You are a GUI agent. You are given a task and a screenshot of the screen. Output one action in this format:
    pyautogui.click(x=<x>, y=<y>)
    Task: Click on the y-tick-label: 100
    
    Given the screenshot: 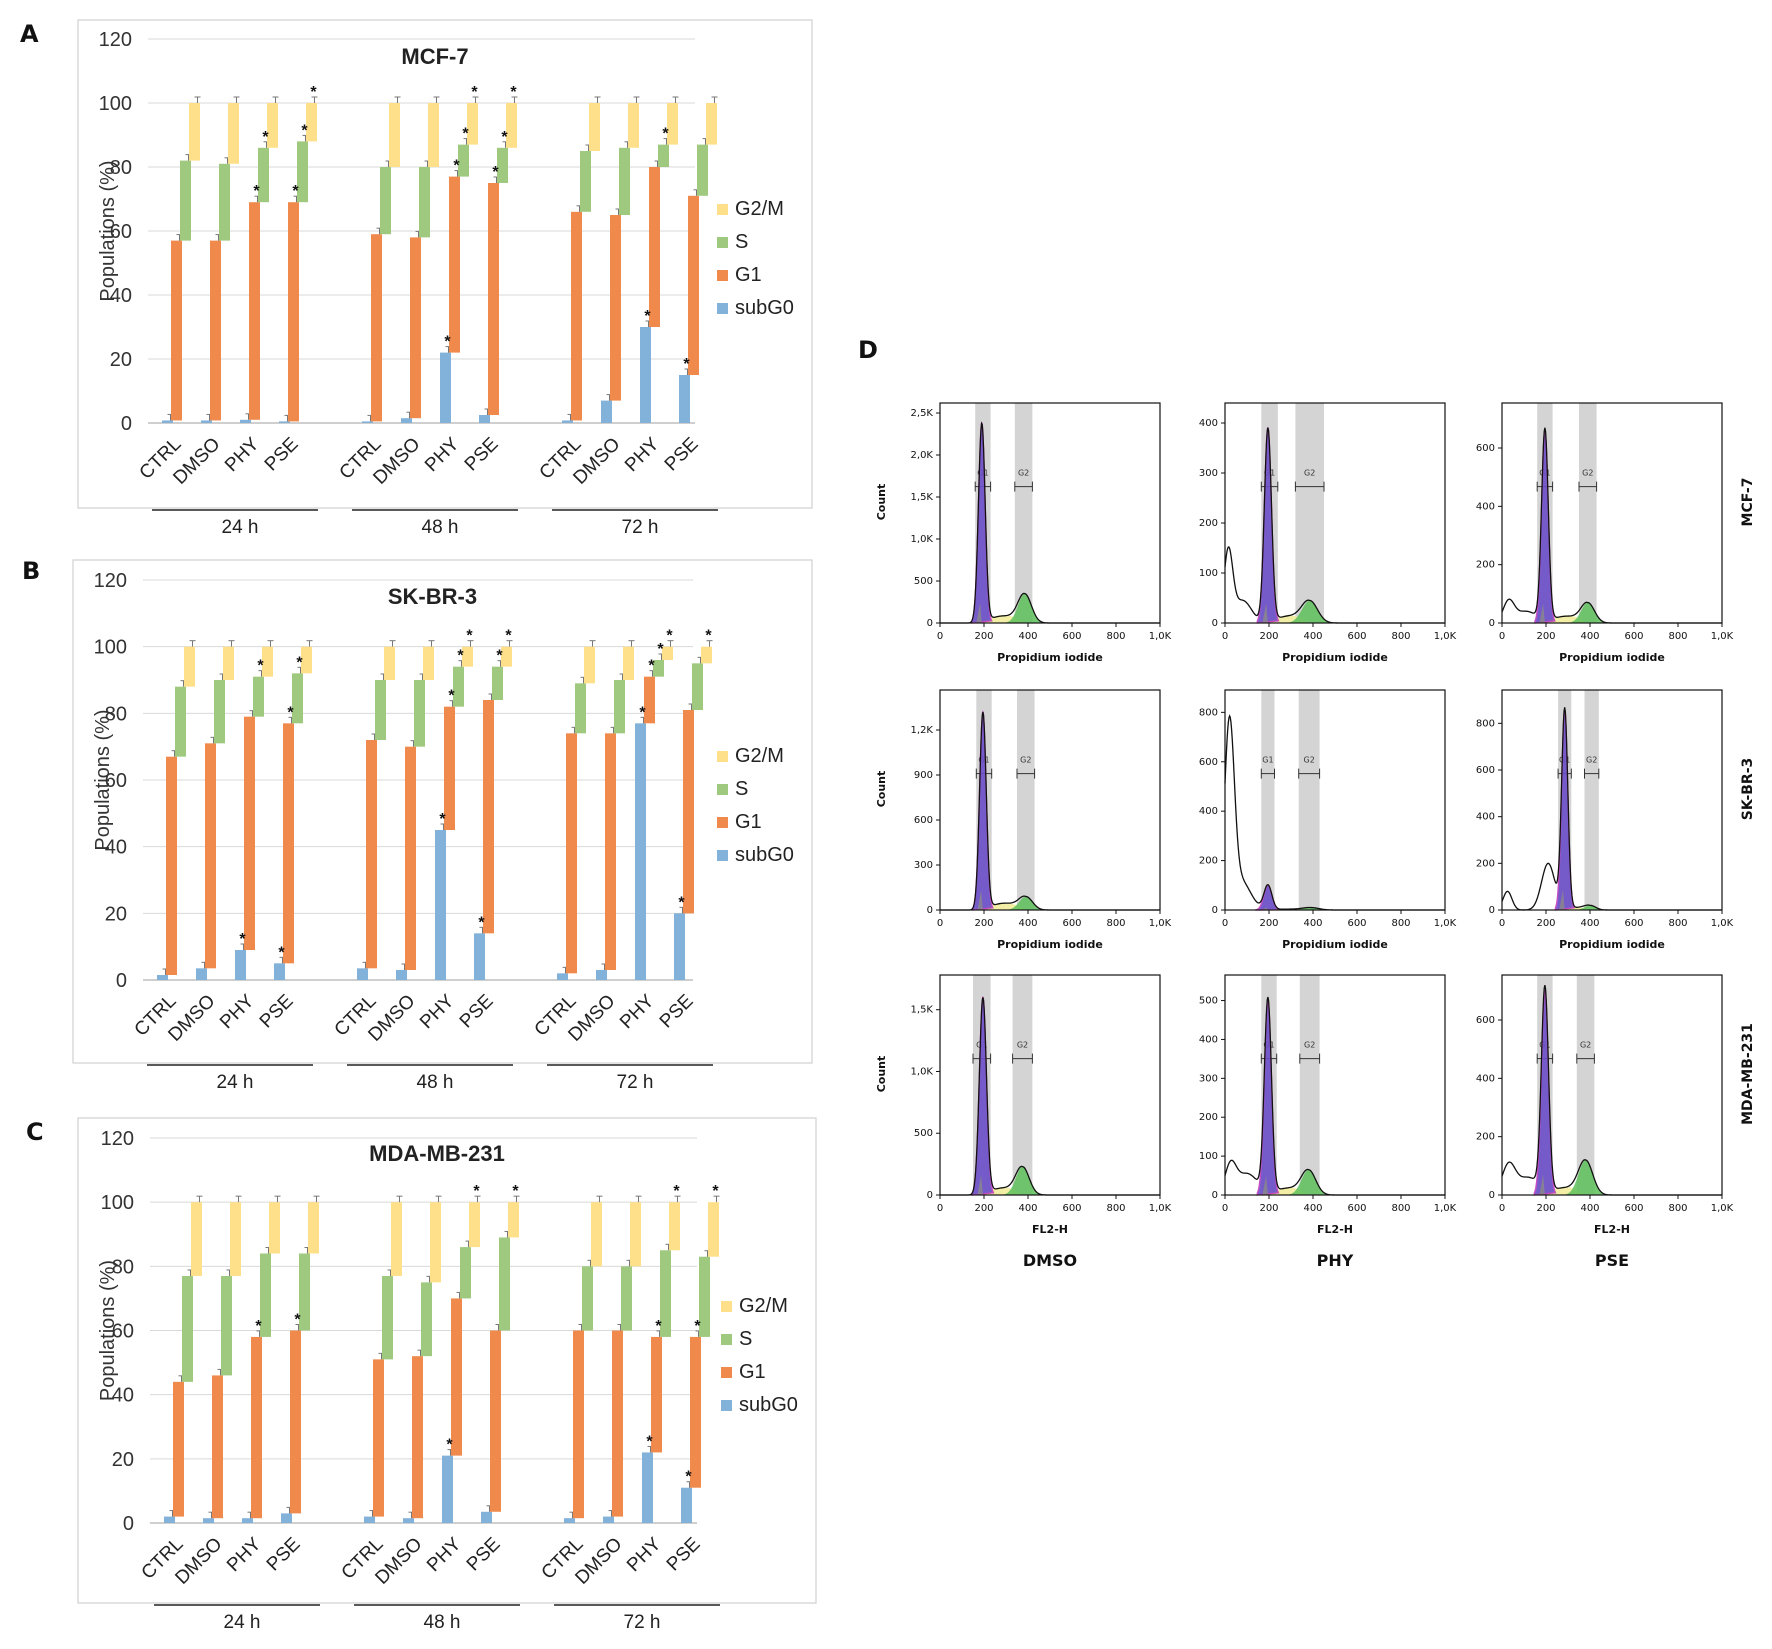 What is the action you would take?
    pyautogui.click(x=1208, y=573)
    